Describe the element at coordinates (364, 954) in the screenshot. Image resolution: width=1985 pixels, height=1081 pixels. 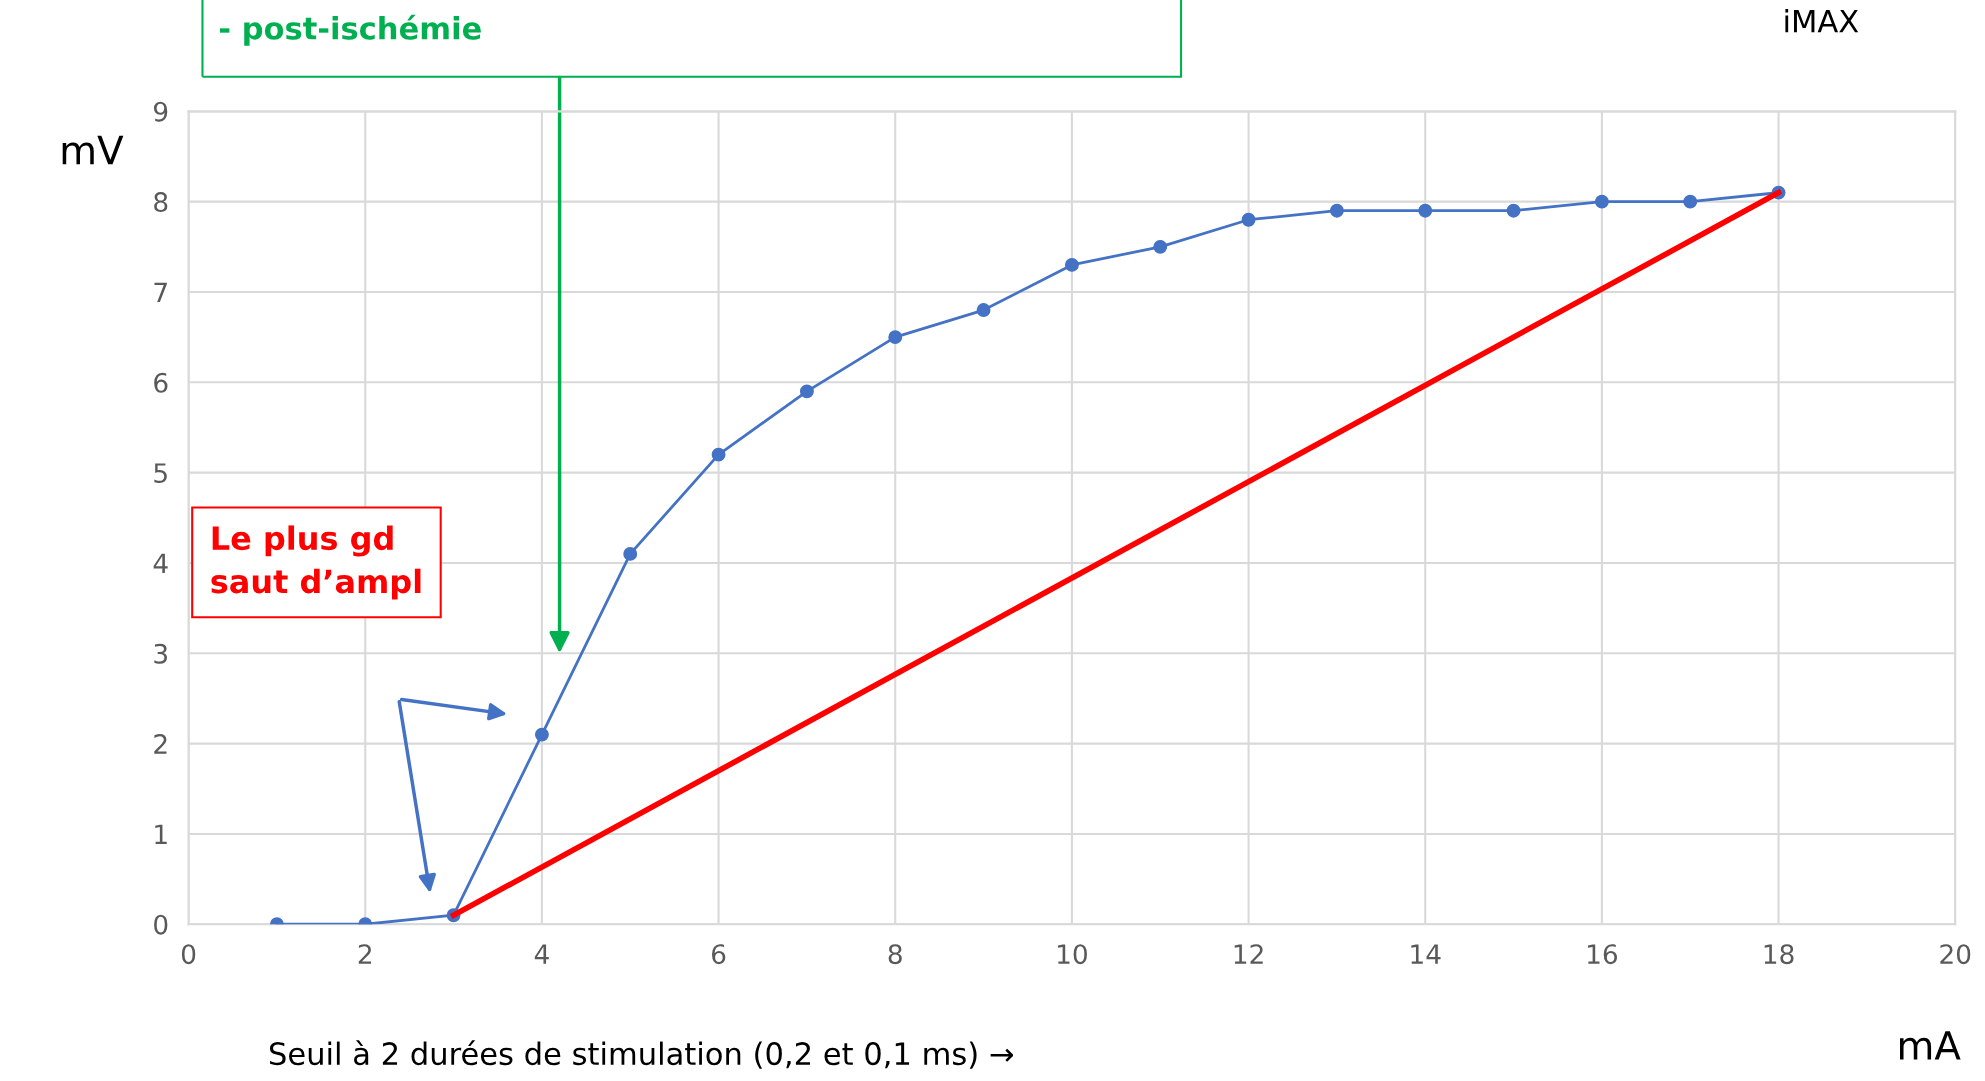
I see `x-tick-label: 2` at that location.